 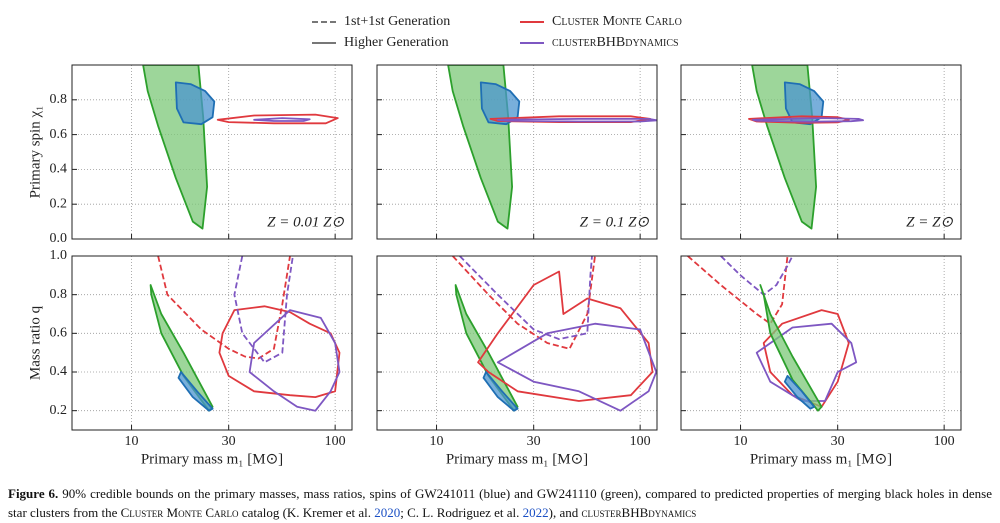 What do you see at coordinates (615, 222) in the screenshot?
I see `annotation: Z = 0.1 Z⊙` at bounding box center [615, 222].